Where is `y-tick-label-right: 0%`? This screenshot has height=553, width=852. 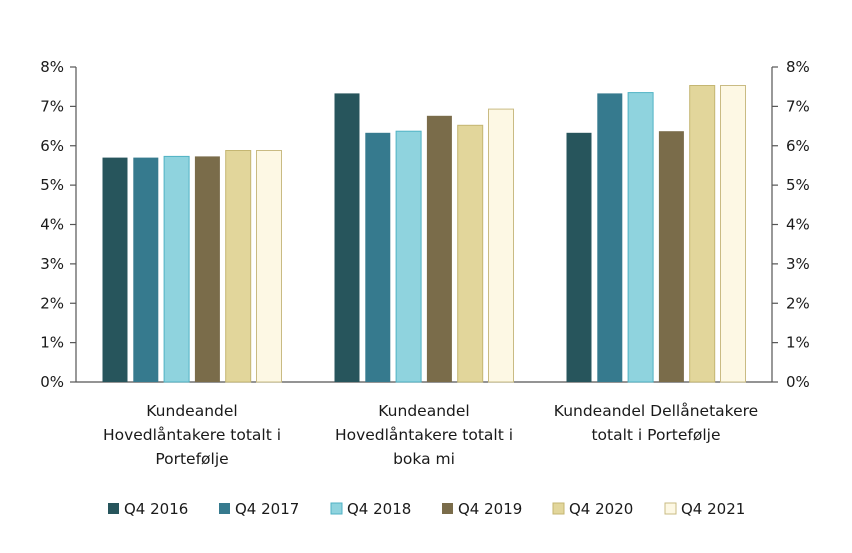
y-tick-label-right: 0% is located at coordinates (798, 382).